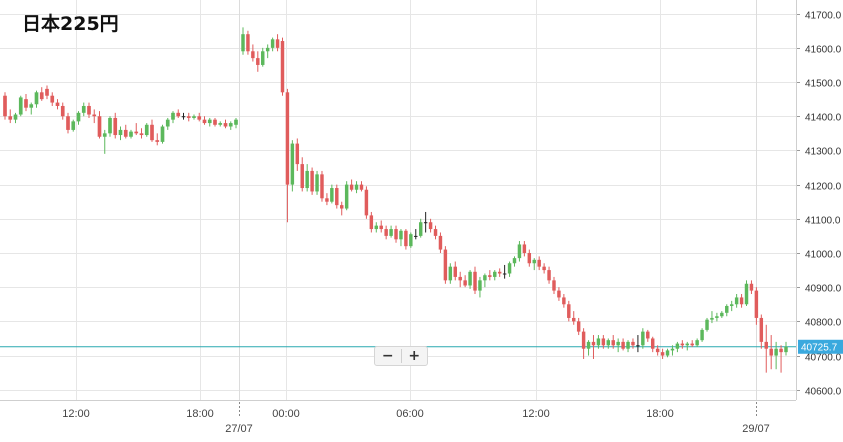 The image size is (843, 442). I want to click on x-date-label: 29/07, so click(756, 429).